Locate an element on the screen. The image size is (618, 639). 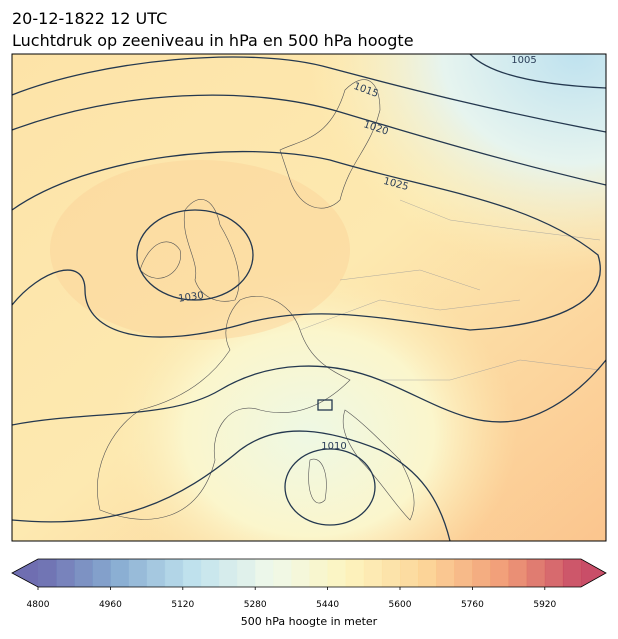
colorbar-tick-label: 4960 is located at coordinates (110, 605).